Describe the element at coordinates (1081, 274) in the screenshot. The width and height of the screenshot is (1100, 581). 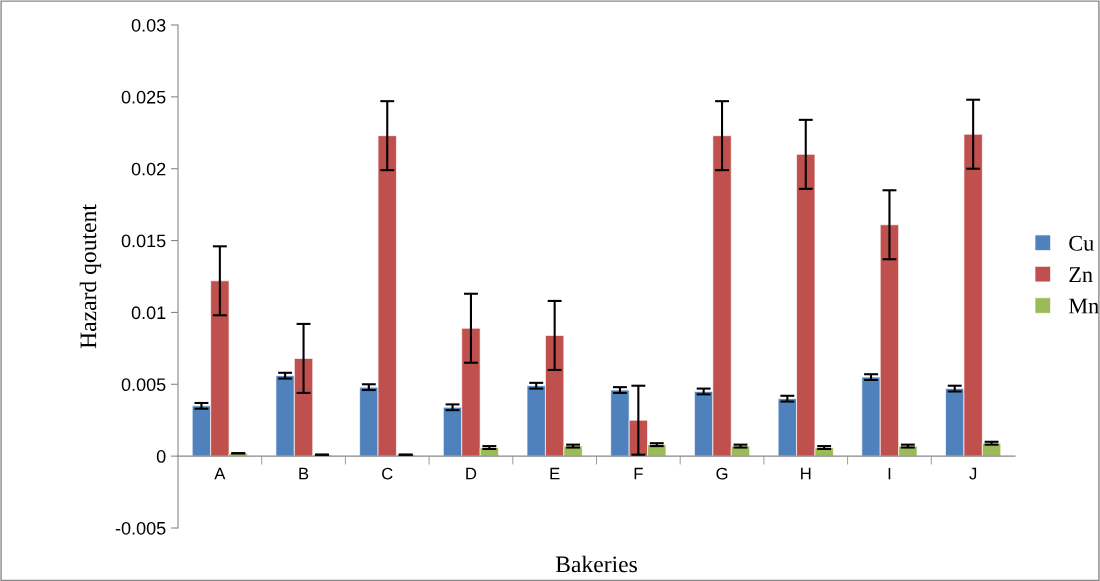
I see `legend-label: Zn` at that location.